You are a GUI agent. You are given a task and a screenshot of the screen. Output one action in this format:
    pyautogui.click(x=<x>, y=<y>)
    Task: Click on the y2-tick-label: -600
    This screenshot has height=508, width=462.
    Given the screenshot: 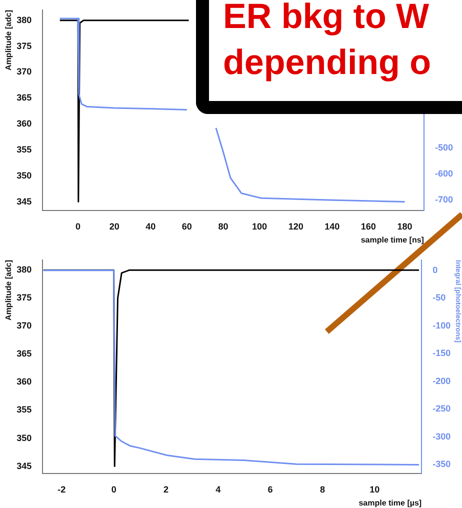 What is the action you would take?
    pyautogui.click(x=443, y=173)
    